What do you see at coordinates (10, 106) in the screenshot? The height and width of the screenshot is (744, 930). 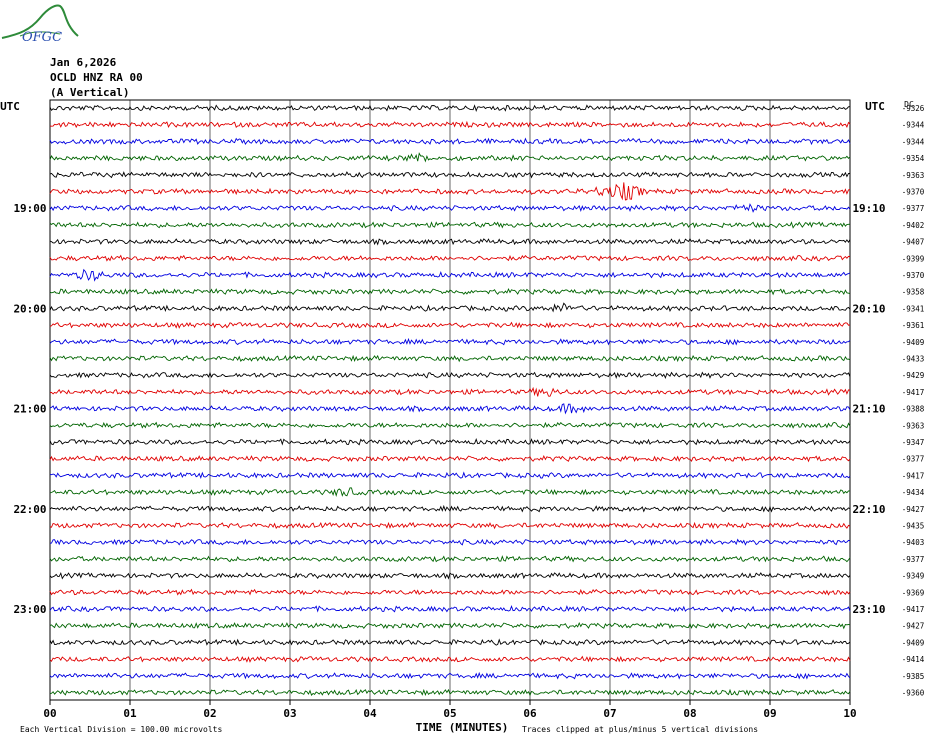 I see `left-axis-label: UTC` at bounding box center [10, 106].